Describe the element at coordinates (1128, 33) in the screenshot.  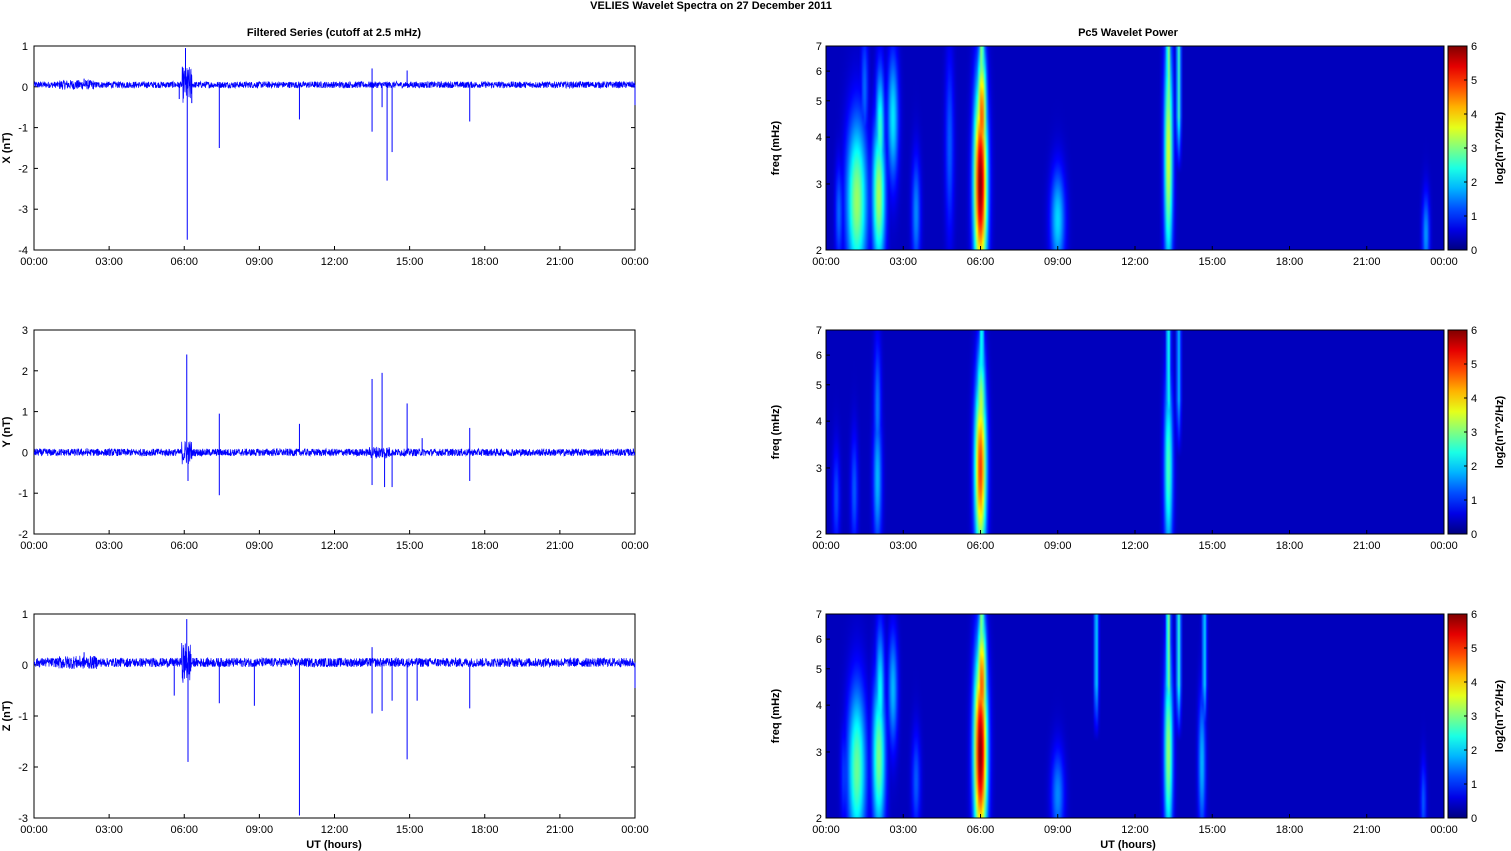
I see `right-column-title: Pc5 Wavelet Power` at that location.